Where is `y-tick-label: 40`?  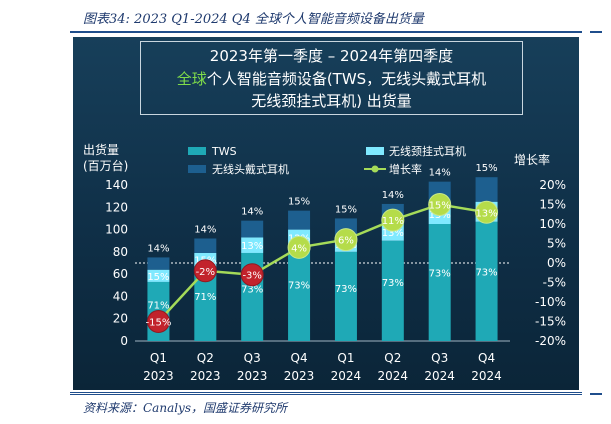
y-tick-label: 40 is located at coordinates (120, 296).